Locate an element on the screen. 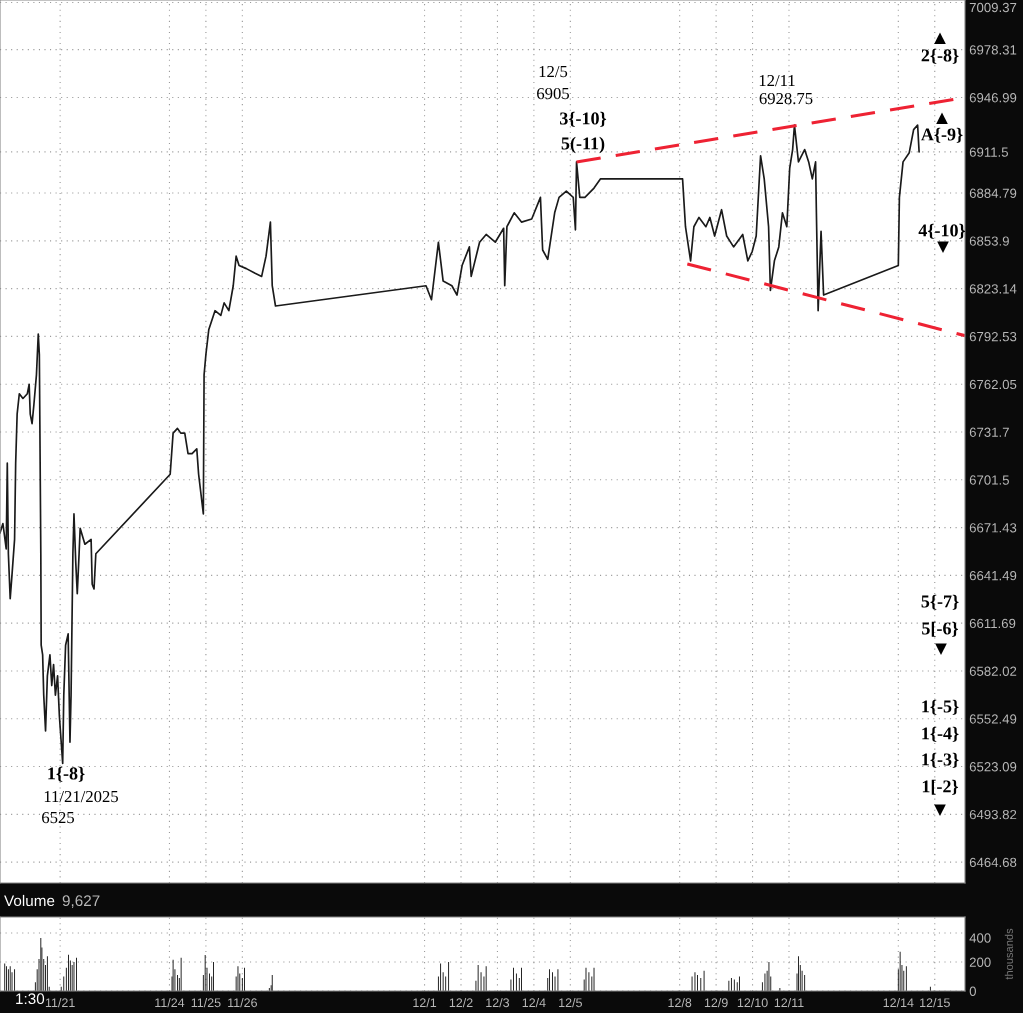 Image resolution: width=1023 pixels, height=1013 pixels. annotation: 12/5 is located at coordinates (553, 71).